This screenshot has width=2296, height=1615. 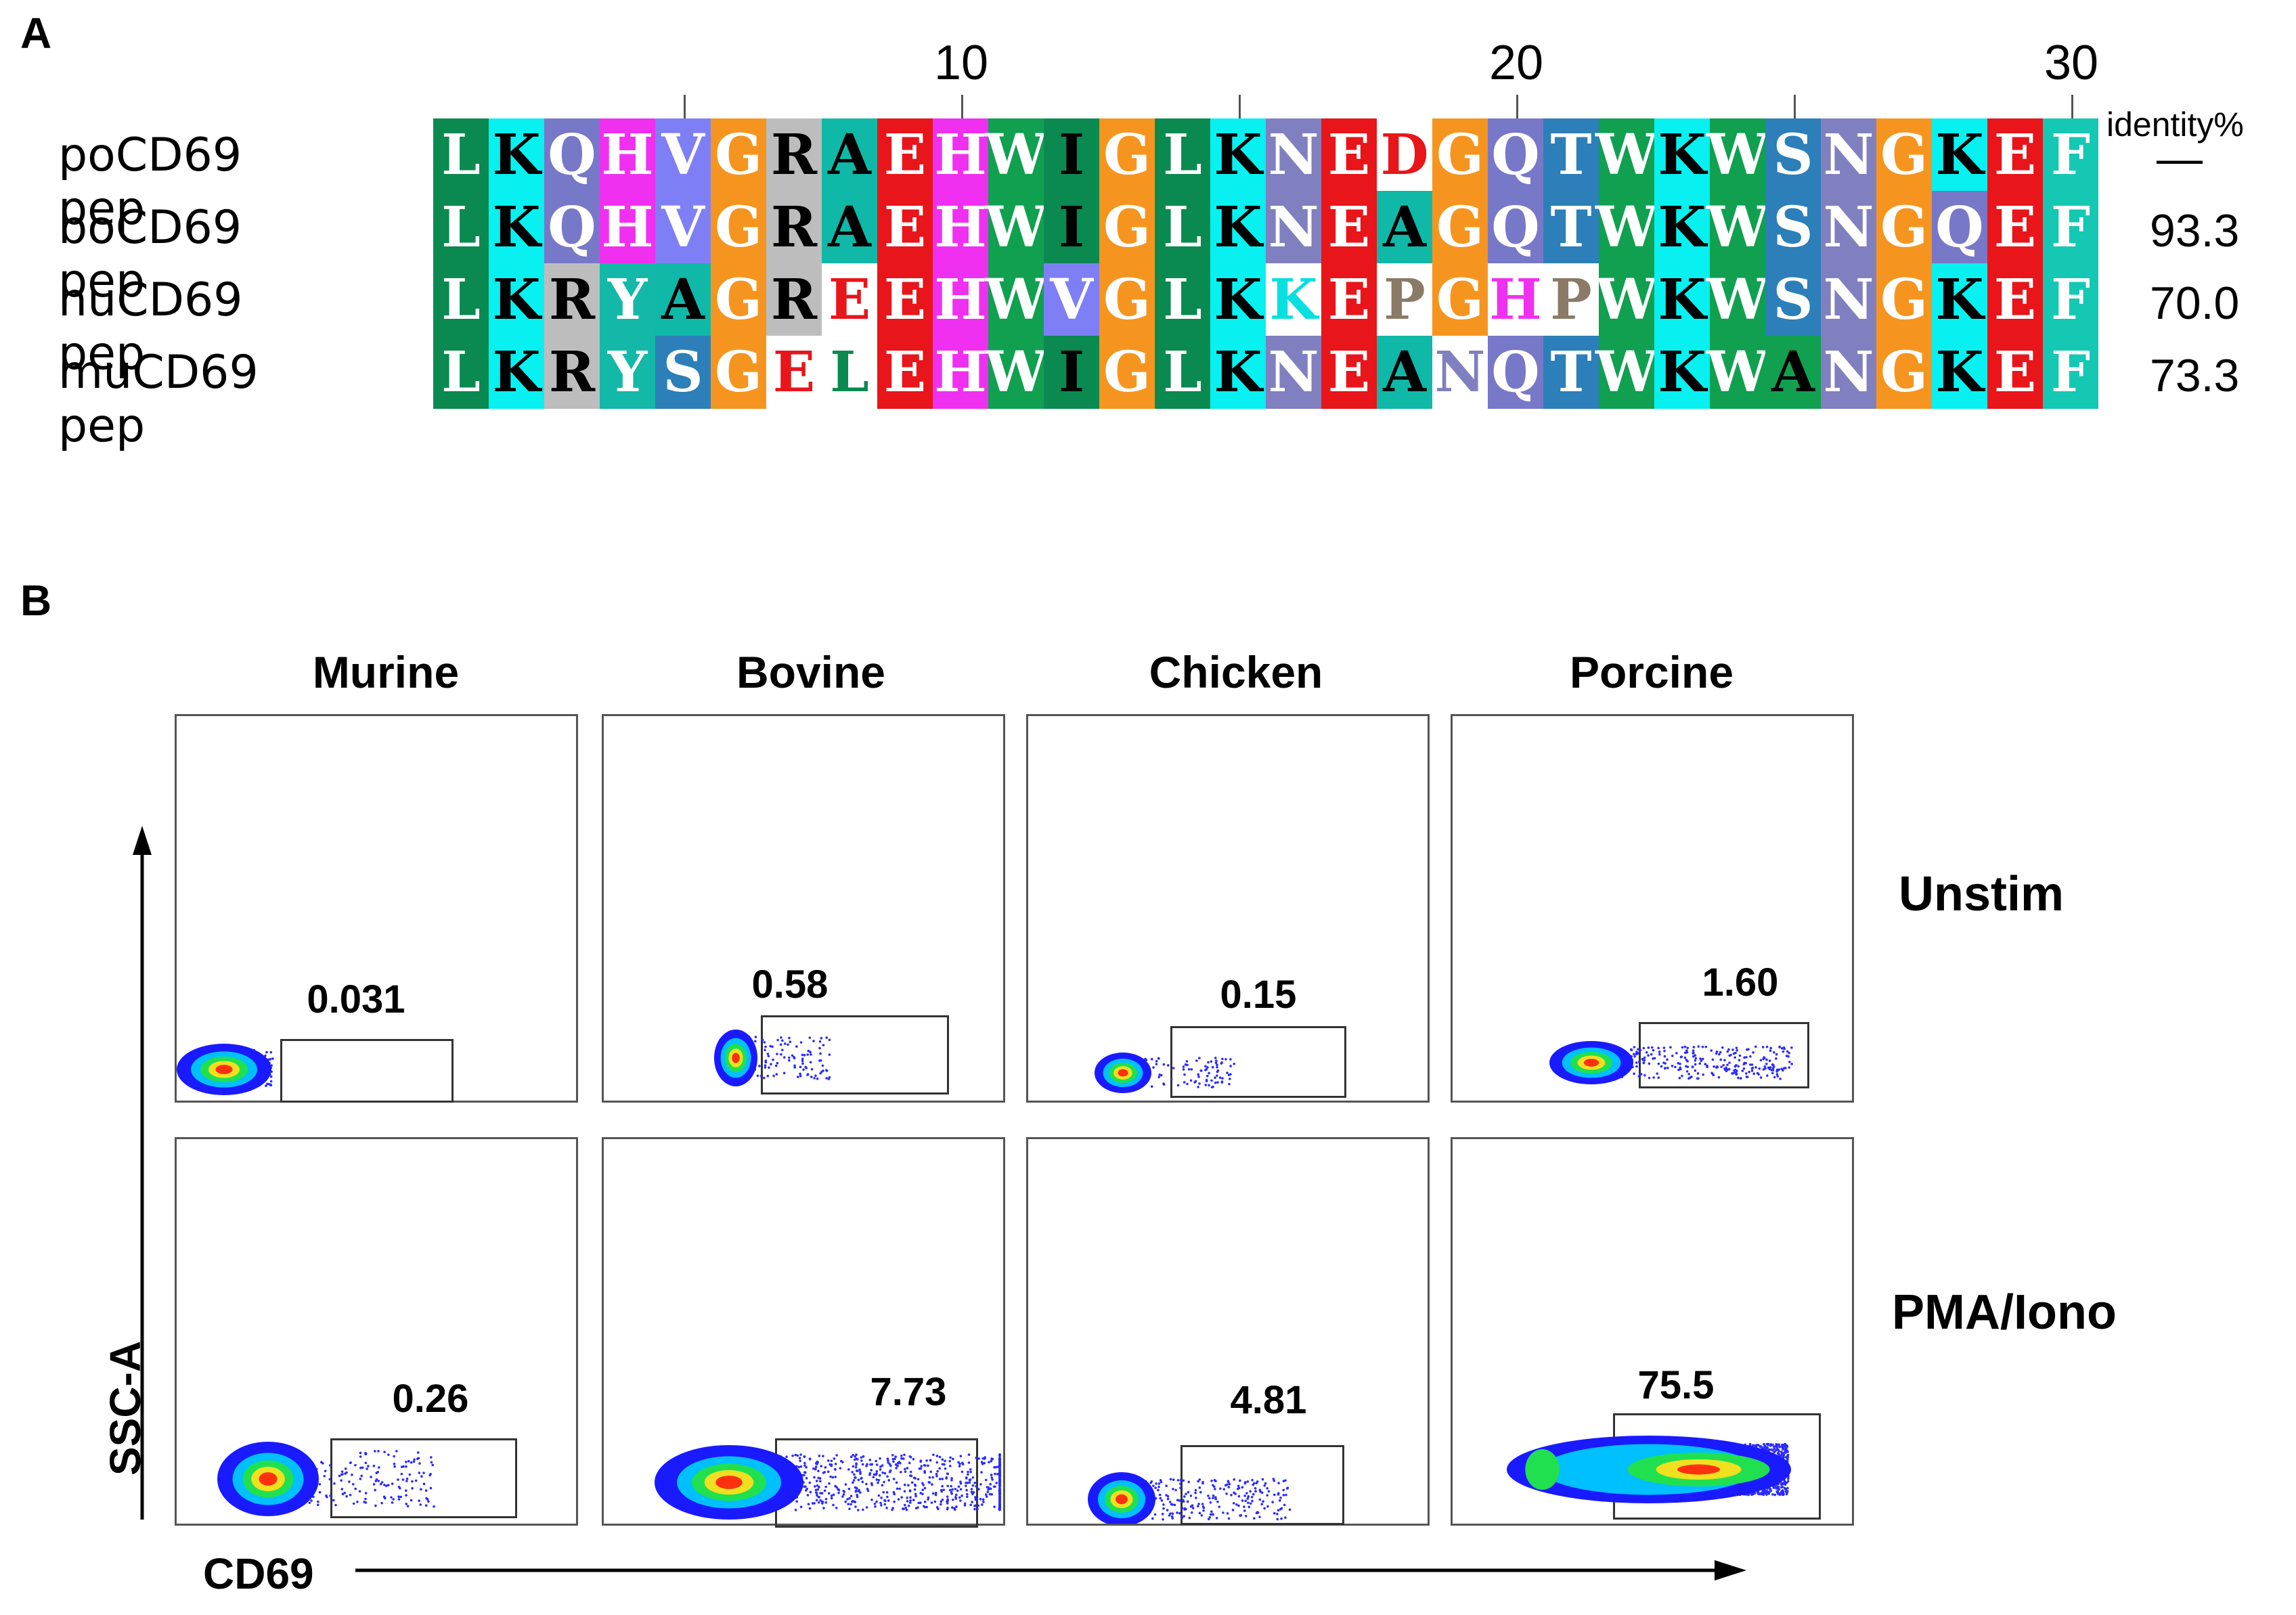 I want to click on ruler-number: 30, so click(x=2072, y=63).